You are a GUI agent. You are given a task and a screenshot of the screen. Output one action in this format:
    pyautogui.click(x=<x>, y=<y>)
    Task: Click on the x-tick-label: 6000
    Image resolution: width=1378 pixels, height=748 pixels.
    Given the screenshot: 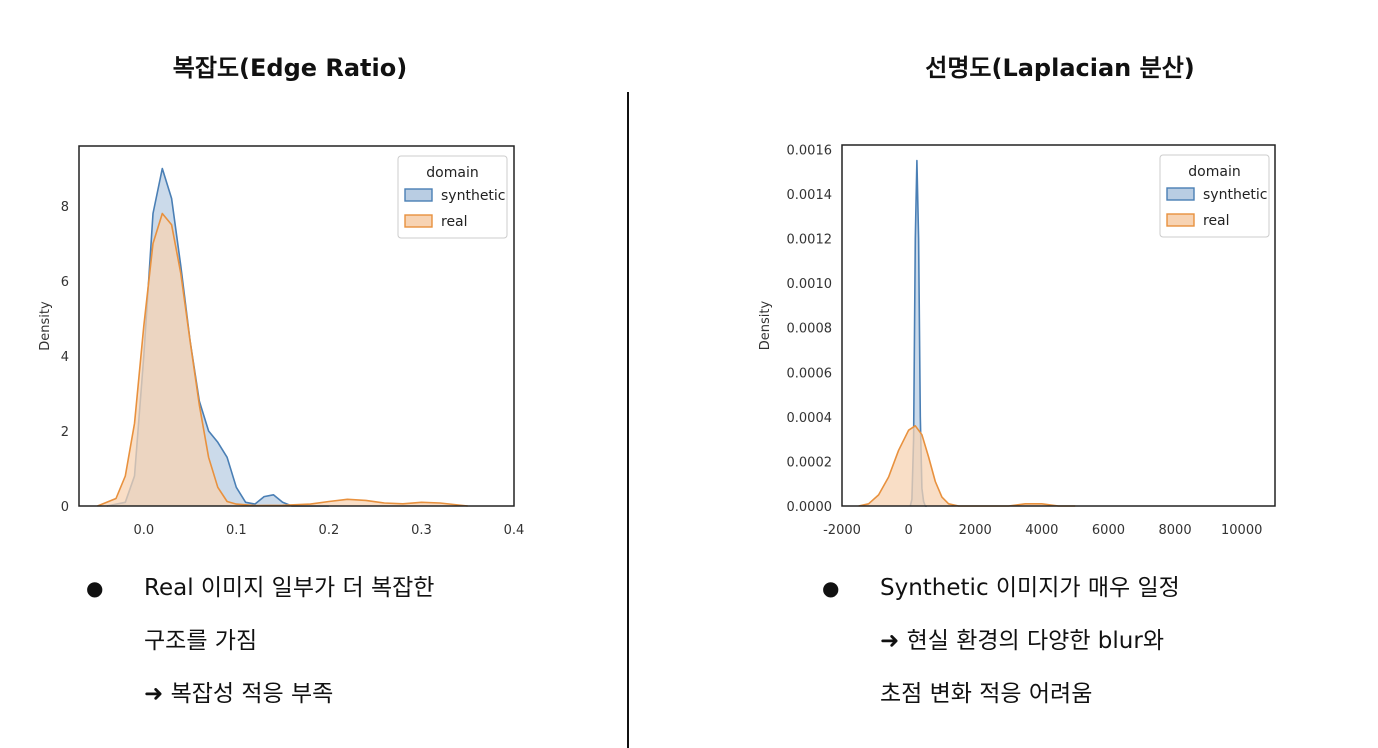 What is the action you would take?
    pyautogui.click(x=1108, y=530)
    